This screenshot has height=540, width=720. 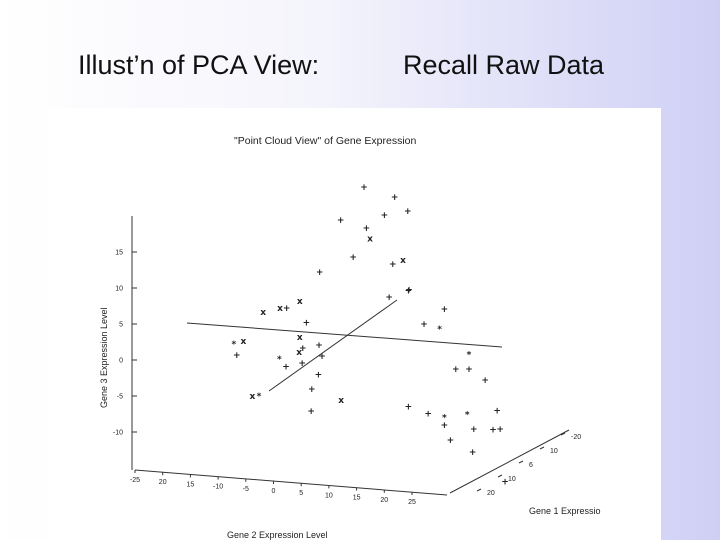 What do you see at coordinates (344, 335) in the screenshot?
I see `horizontal-reference-line` at bounding box center [344, 335].